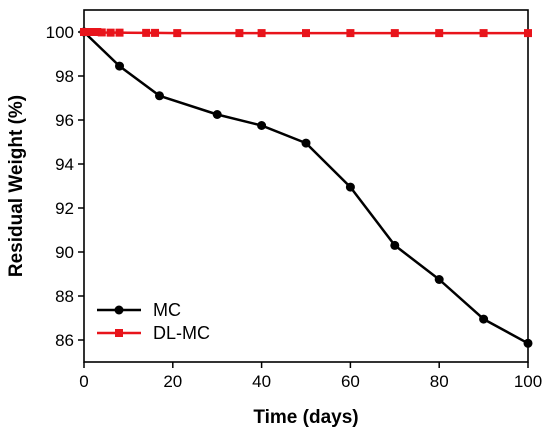 This screenshot has height=438, width=550. Describe the element at coordinates (350, 381) in the screenshot. I see `x-tick-label: 60` at that location.